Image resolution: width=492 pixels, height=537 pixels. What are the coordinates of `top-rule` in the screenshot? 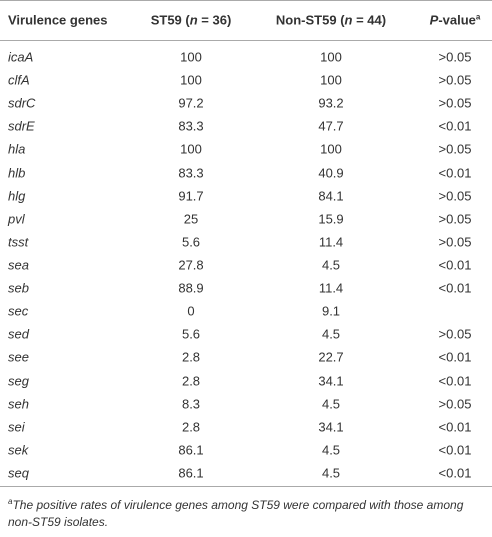 It's located at (246, 0).